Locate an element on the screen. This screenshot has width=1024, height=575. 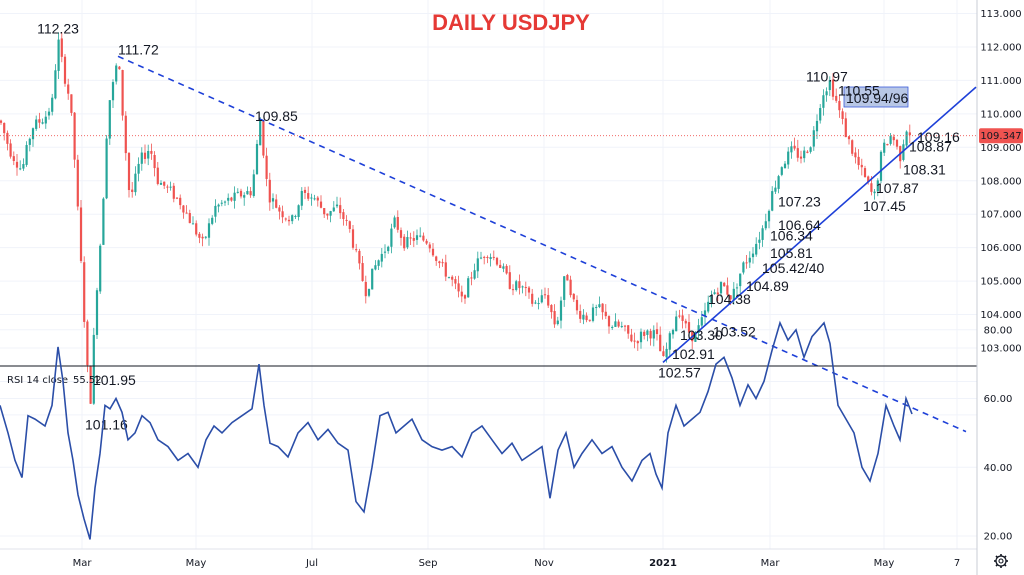
uptrend-line is located at coordinates (819, 224).